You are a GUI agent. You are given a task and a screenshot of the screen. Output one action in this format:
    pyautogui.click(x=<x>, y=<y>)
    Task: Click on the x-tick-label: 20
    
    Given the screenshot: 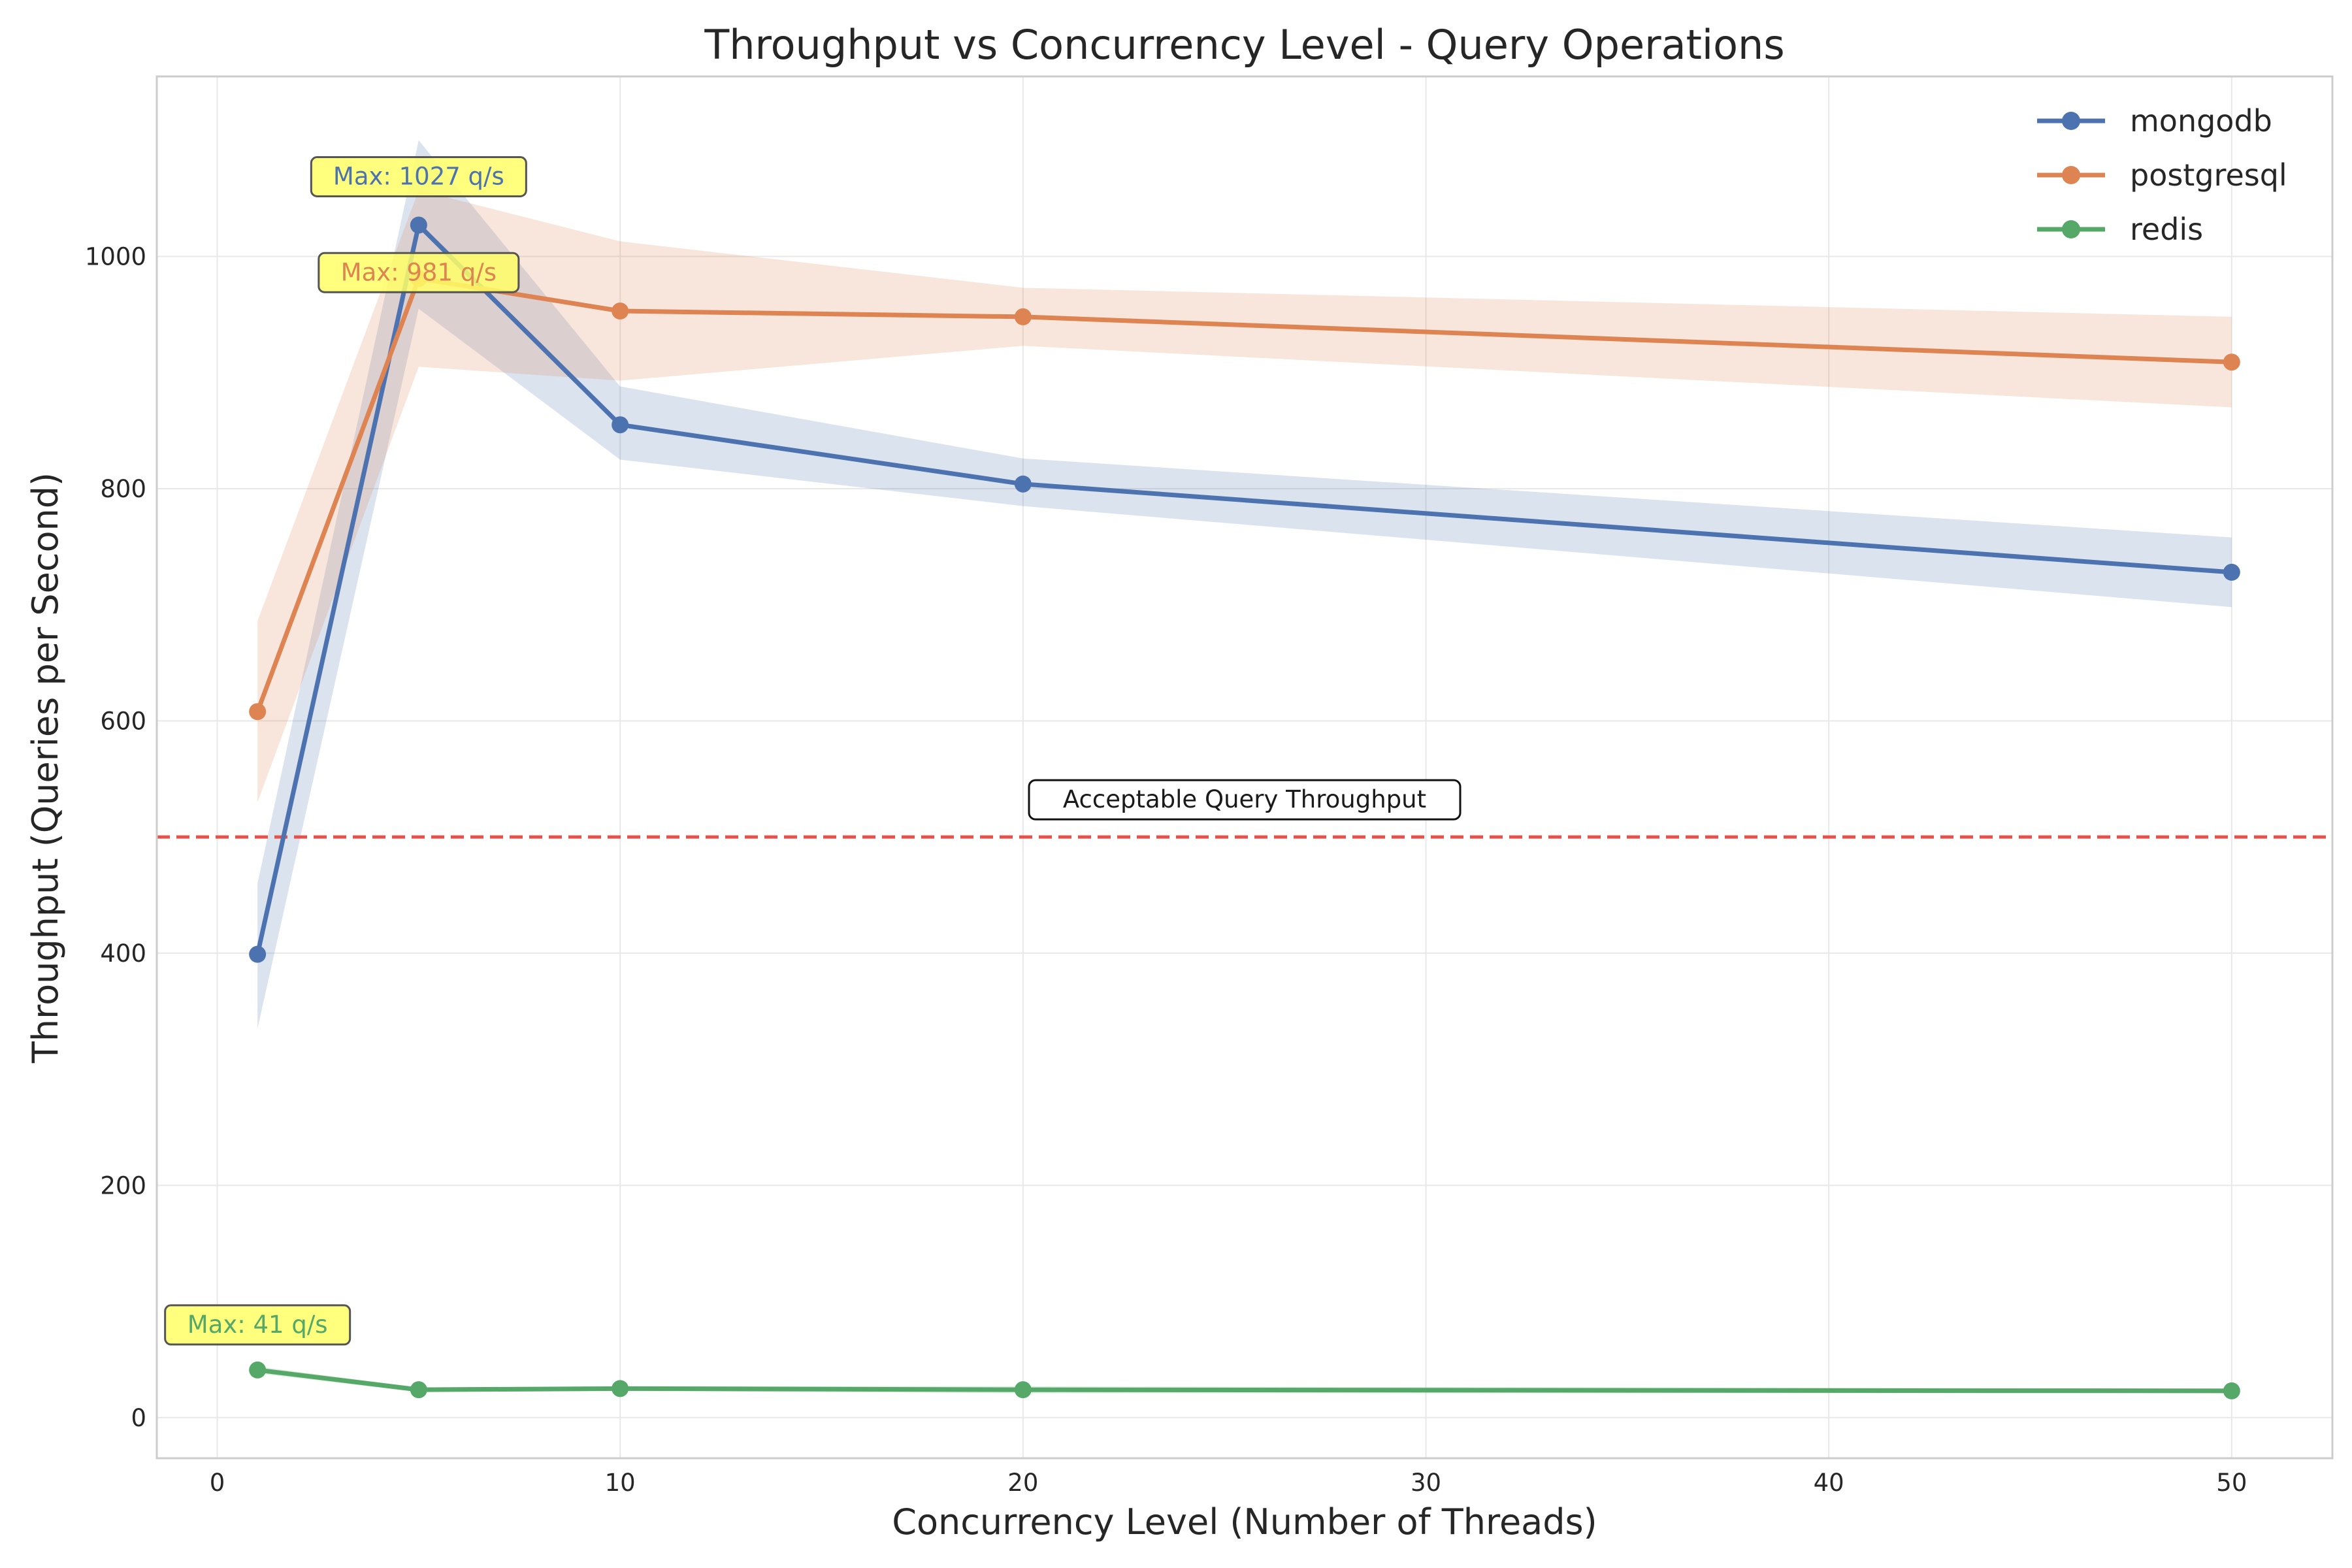 What is the action you would take?
    pyautogui.click(x=1022, y=1483)
    